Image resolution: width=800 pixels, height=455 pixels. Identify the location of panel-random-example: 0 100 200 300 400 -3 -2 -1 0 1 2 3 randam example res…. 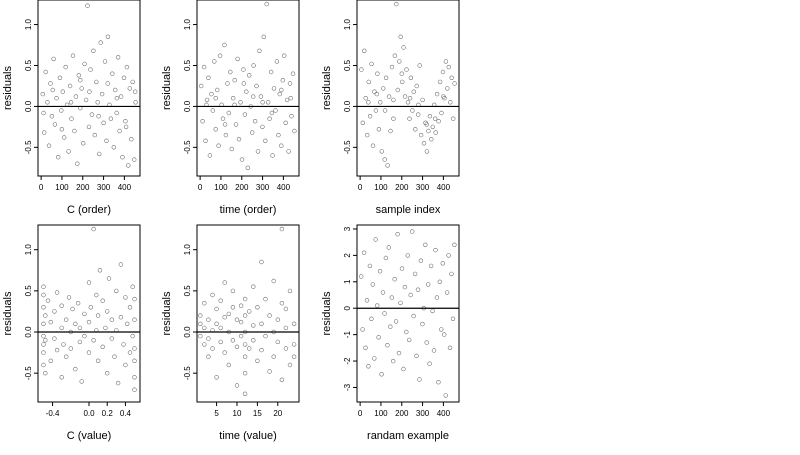
(390, 333).